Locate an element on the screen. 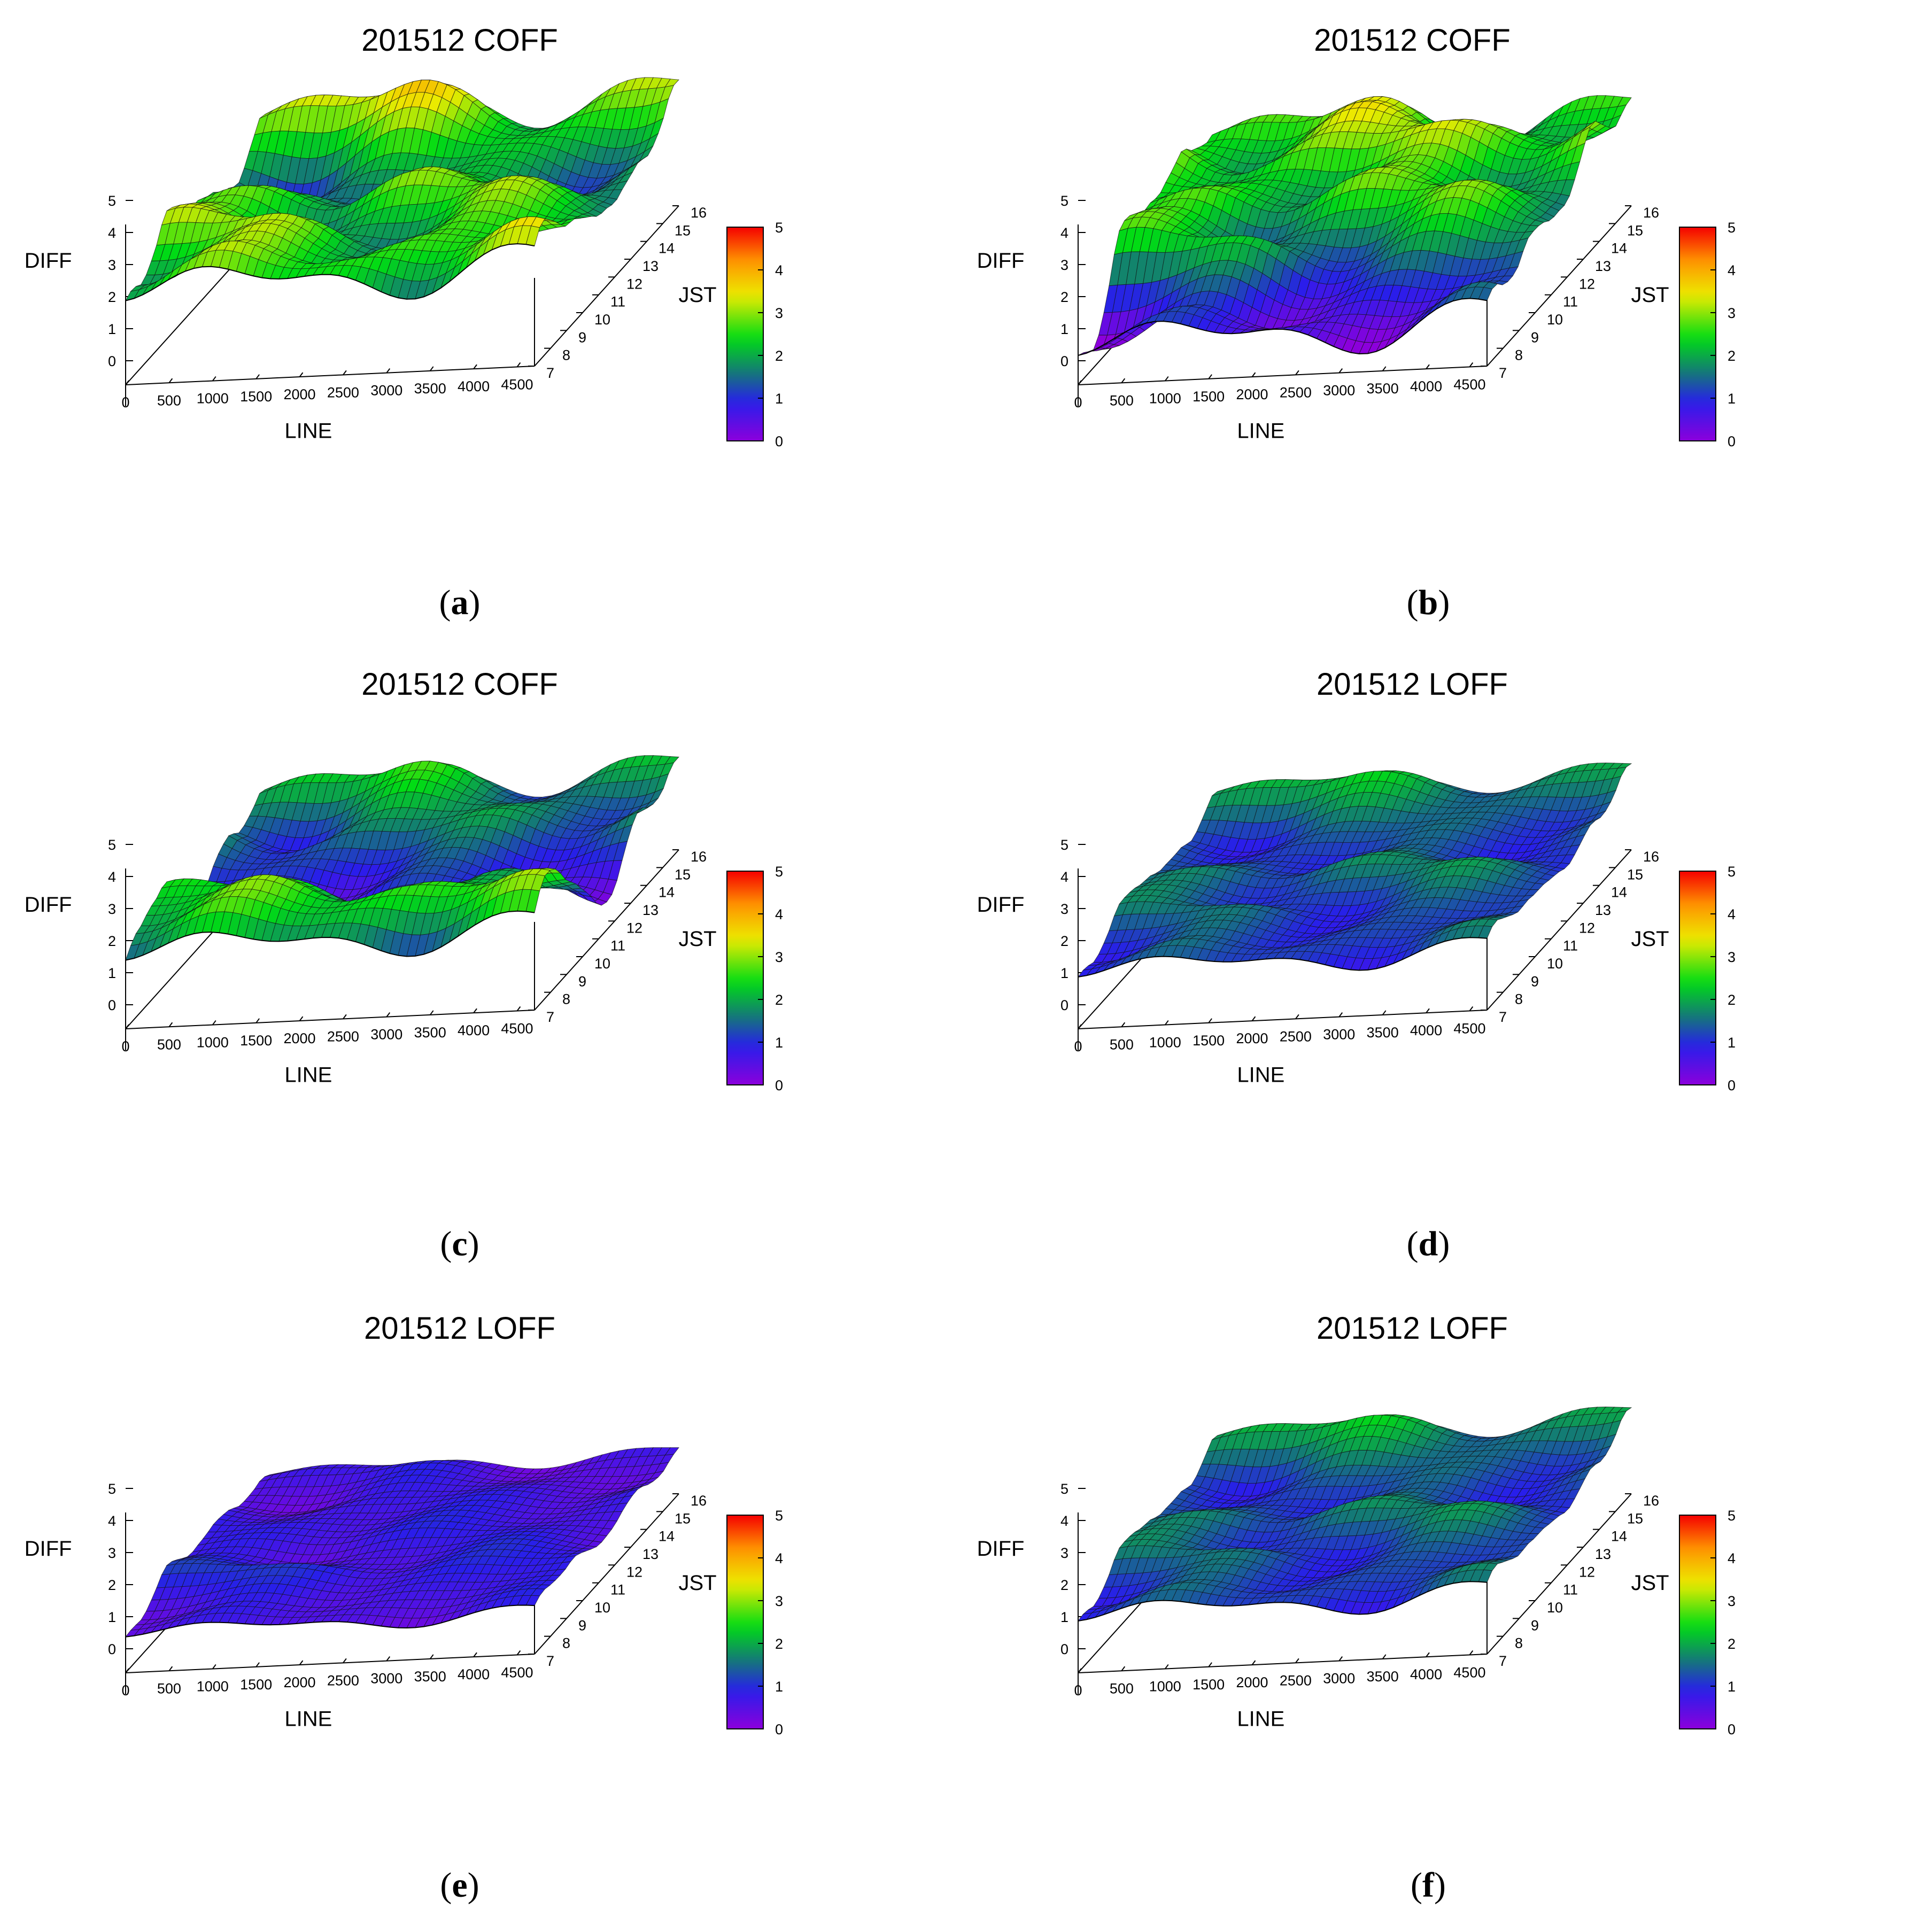  colorbar-tick-label: 5 is located at coordinates (1732, 228).